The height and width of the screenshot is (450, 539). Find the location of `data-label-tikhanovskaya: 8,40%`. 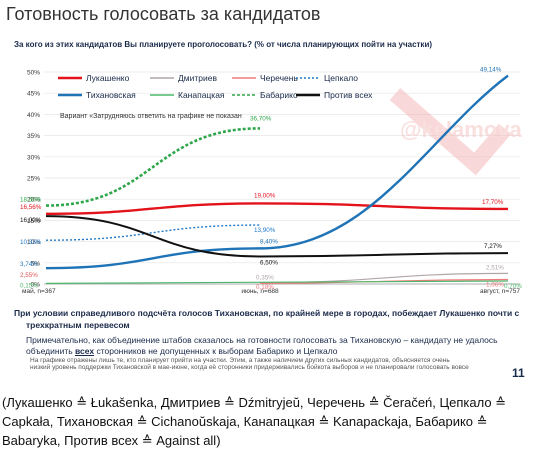

data-label-tikhanovskaya: 8,40% is located at coordinates (269, 241).